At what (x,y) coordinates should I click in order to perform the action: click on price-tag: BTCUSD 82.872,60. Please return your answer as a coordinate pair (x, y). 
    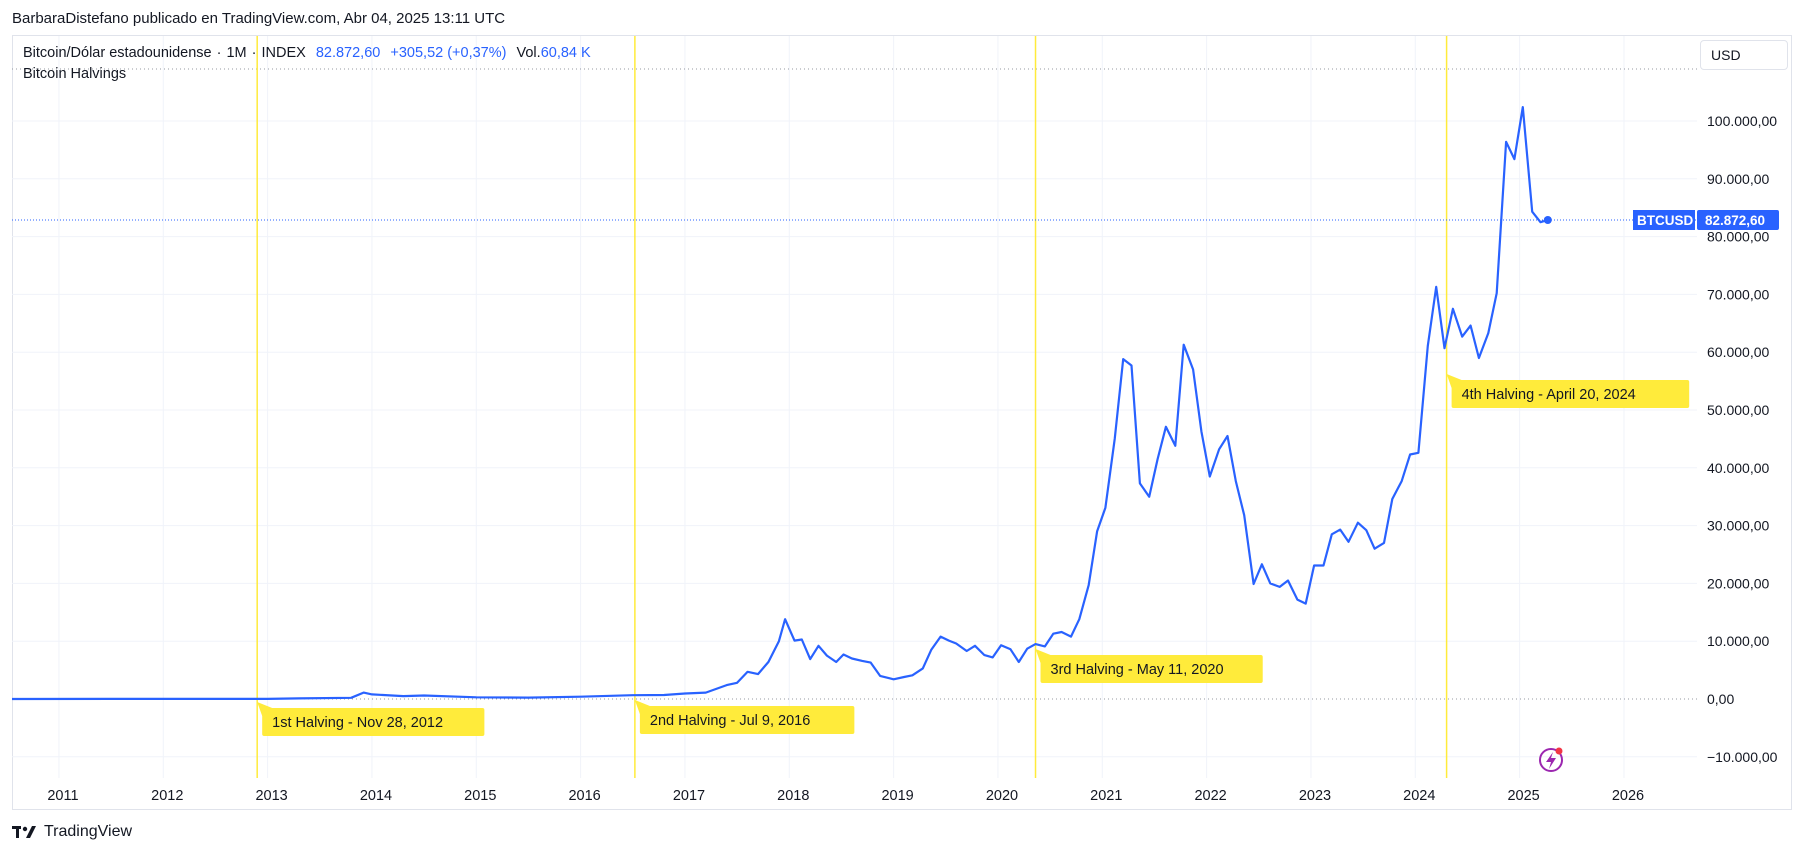
    Looking at the image, I should click on (1706, 219).